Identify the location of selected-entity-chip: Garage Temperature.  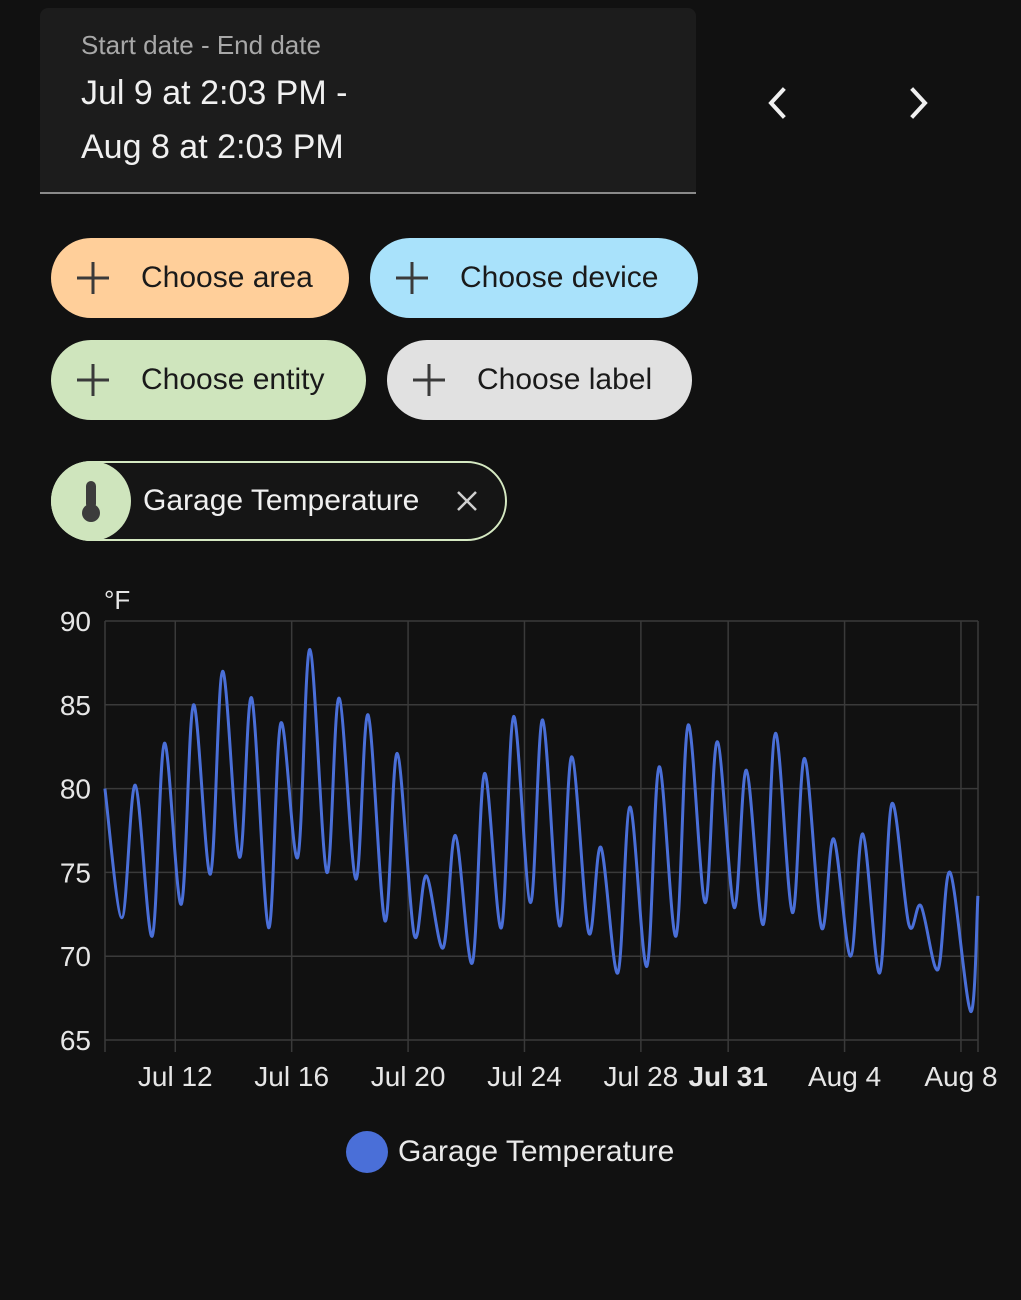
(279, 501).